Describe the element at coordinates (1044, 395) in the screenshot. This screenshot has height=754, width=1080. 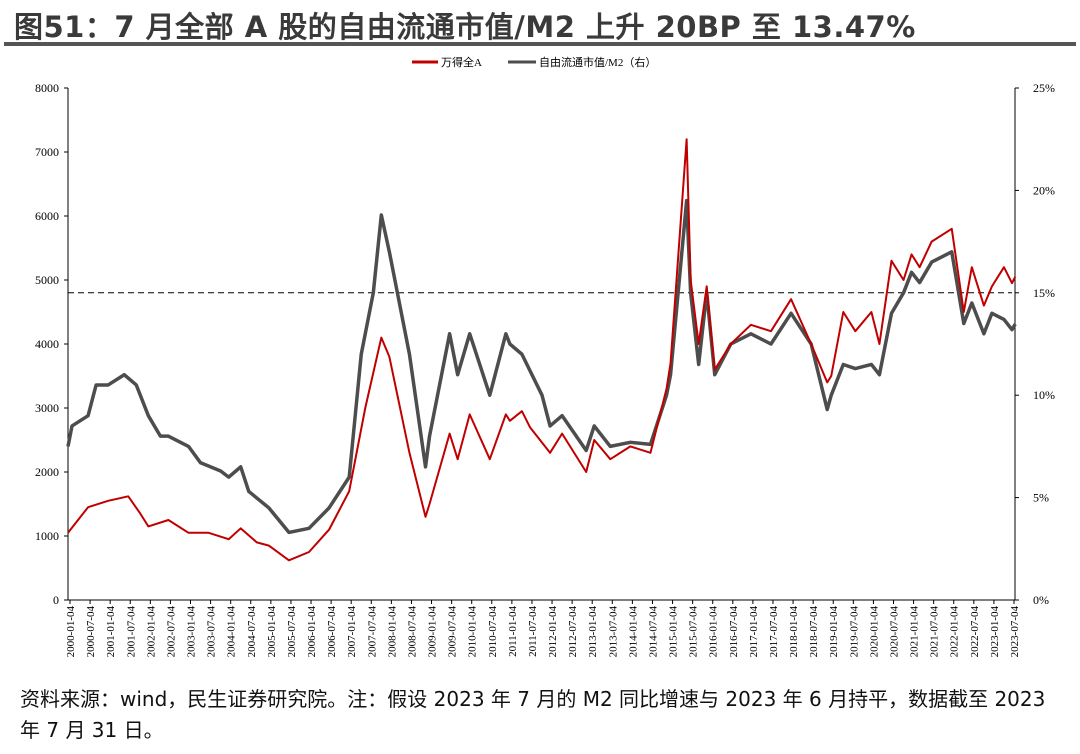
I see `y-right-tick-label: 10%` at that location.